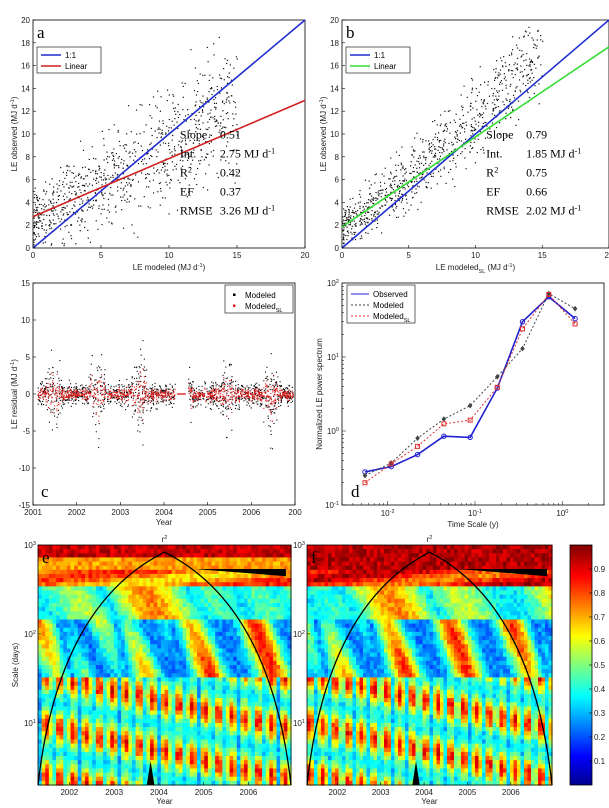 This screenshot has width=609, height=808. What do you see at coordinates (33, 512) in the screenshot?
I see `x-tick-label: 2001` at bounding box center [33, 512].